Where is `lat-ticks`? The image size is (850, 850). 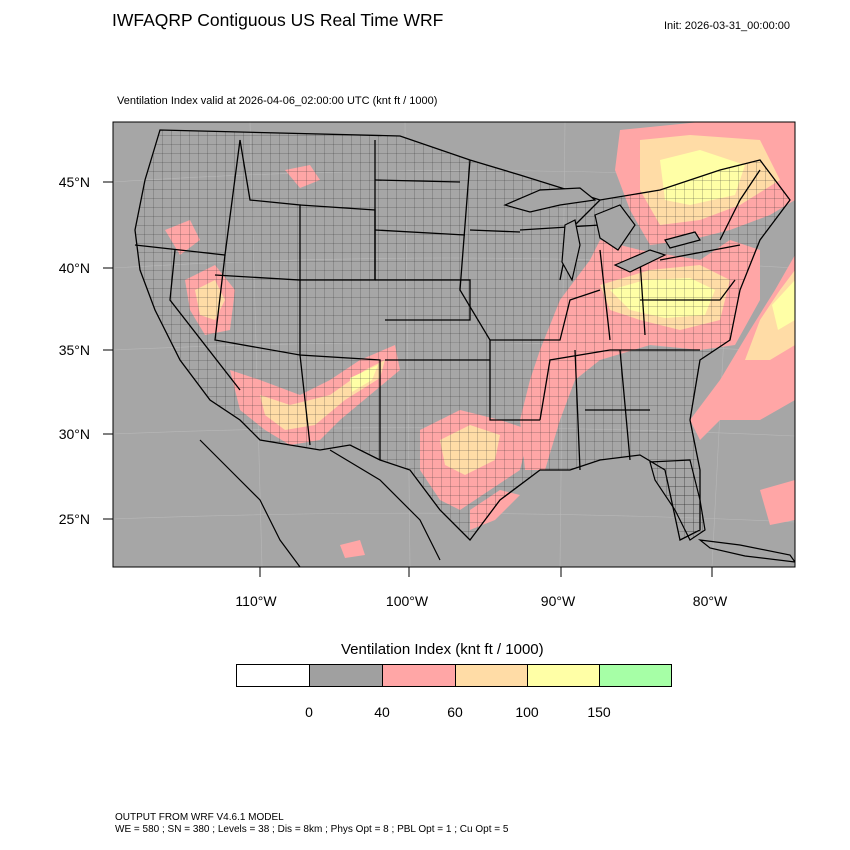
lat-ticks is located at coordinates (108, 350).